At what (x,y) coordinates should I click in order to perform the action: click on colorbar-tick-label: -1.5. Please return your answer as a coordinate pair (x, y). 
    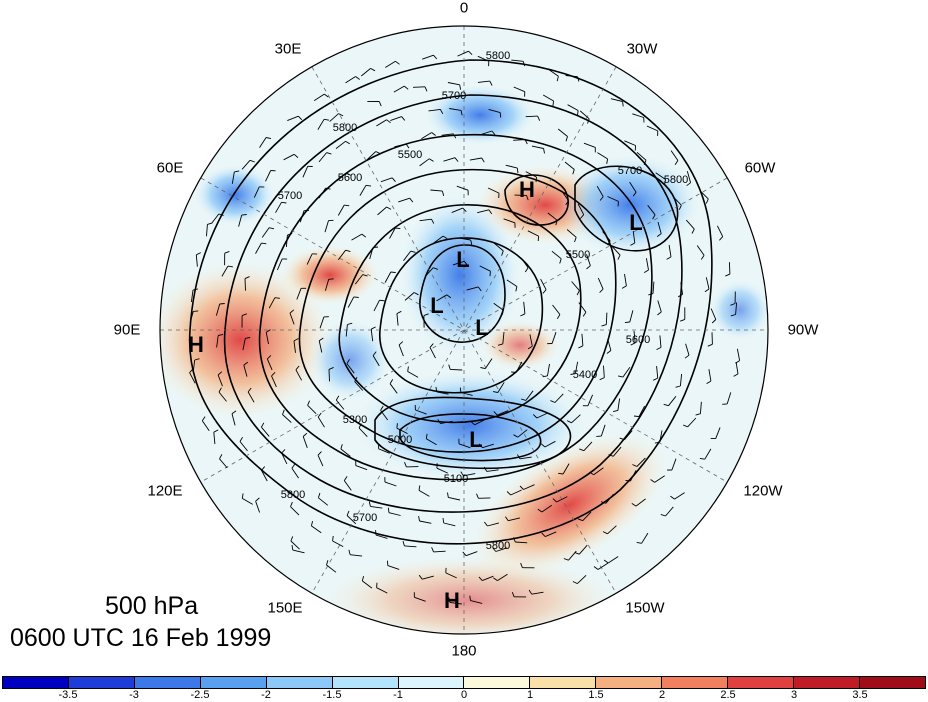
    Looking at the image, I should click on (332, 695).